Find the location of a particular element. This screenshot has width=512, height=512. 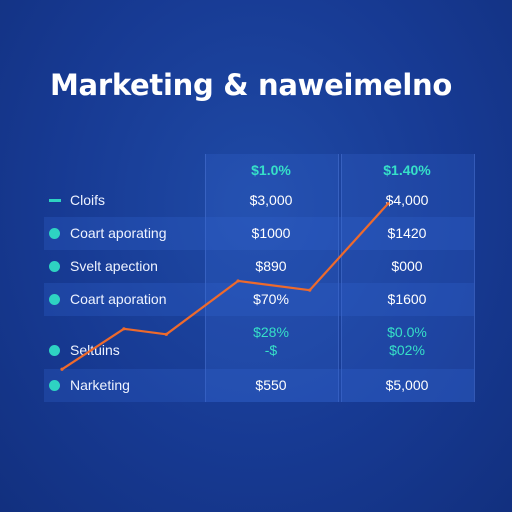

table-row: Coart aporating $1000 $1420 is located at coordinates (259, 233).